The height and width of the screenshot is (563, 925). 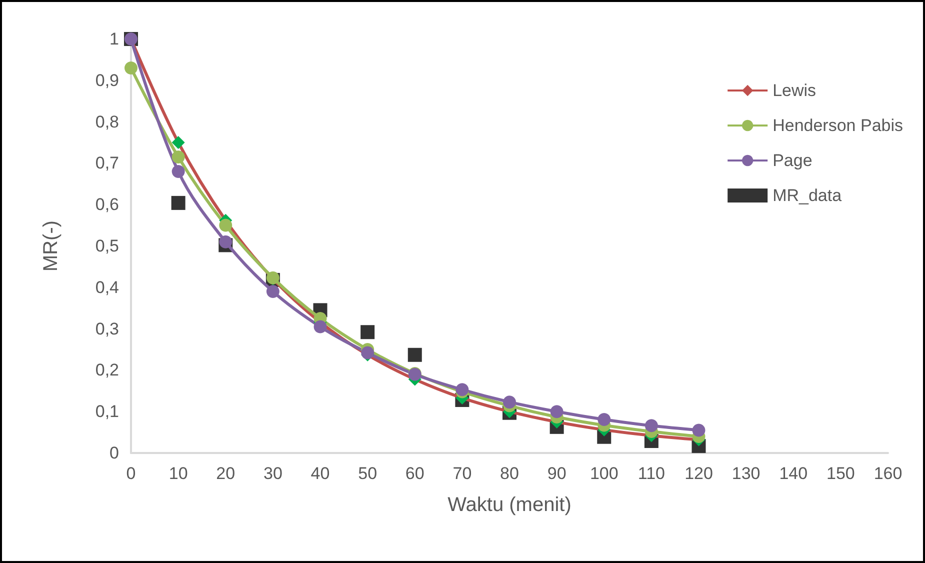 What do you see at coordinates (698, 473) in the screenshot?
I see `x-tick-label: 120` at bounding box center [698, 473].